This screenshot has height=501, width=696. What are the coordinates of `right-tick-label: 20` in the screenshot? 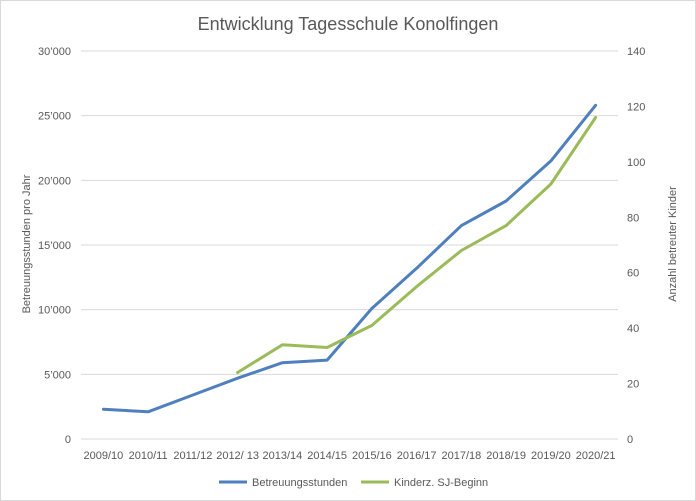 It's located at (633, 385).